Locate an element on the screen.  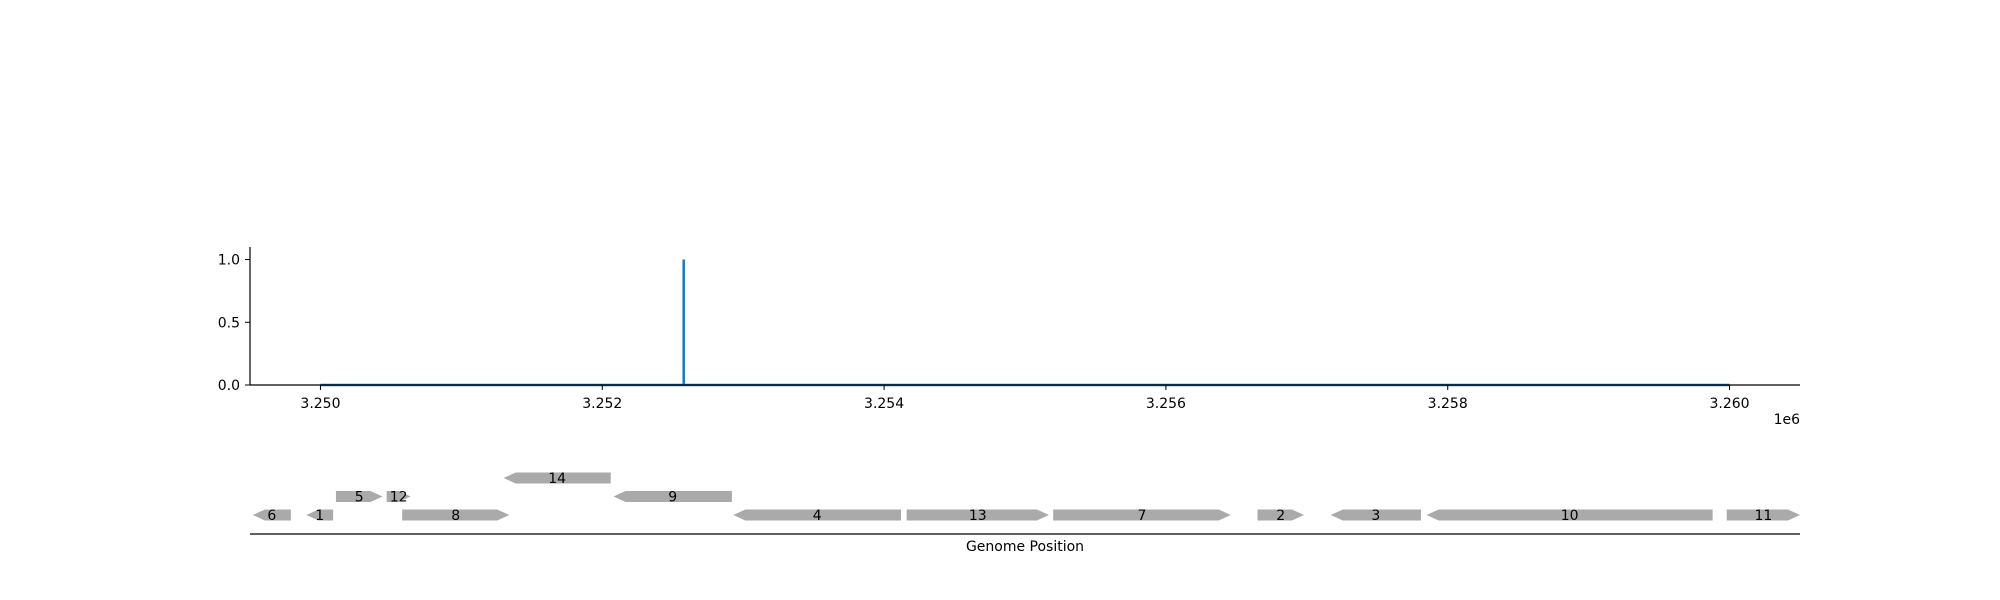
x-offset-label: 1e6 is located at coordinates (1787, 420).